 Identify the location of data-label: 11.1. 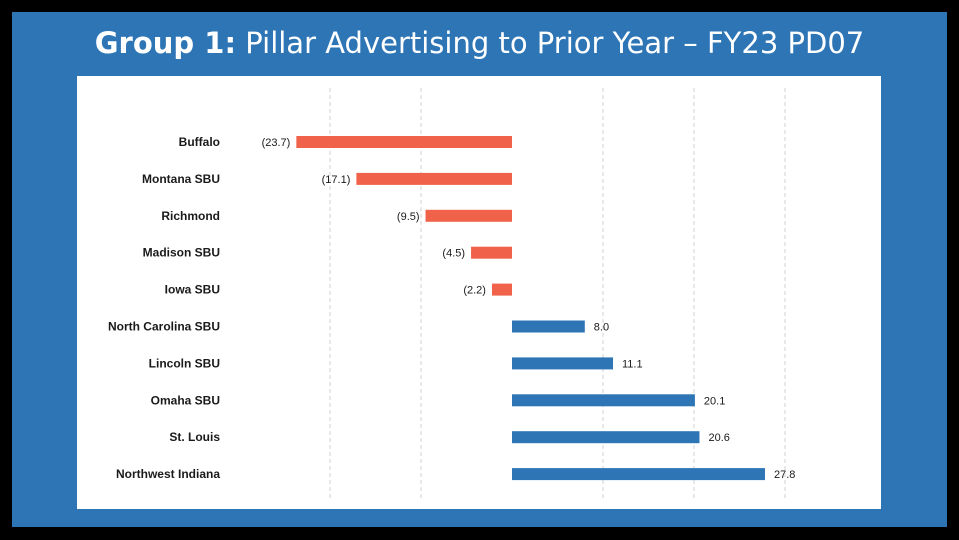
(632, 364).